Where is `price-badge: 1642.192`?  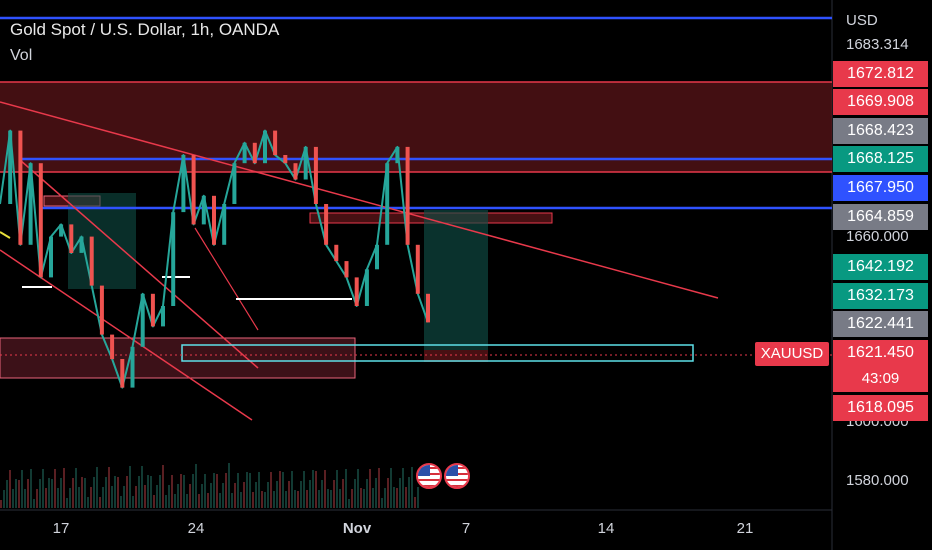
price-badge: 1642.192 is located at coordinates (880, 267).